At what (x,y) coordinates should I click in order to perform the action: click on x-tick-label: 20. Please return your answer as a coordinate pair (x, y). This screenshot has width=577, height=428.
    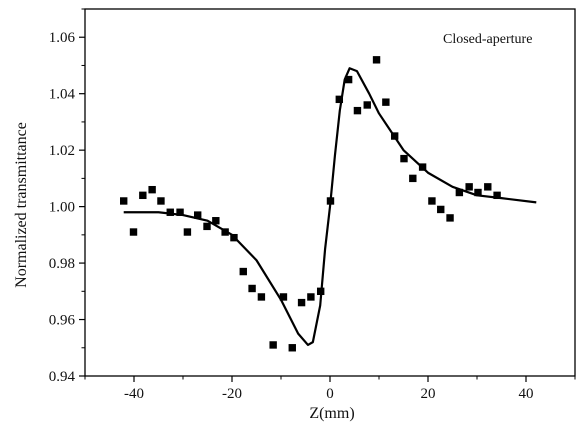
    Looking at the image, I should click on (428, 394).